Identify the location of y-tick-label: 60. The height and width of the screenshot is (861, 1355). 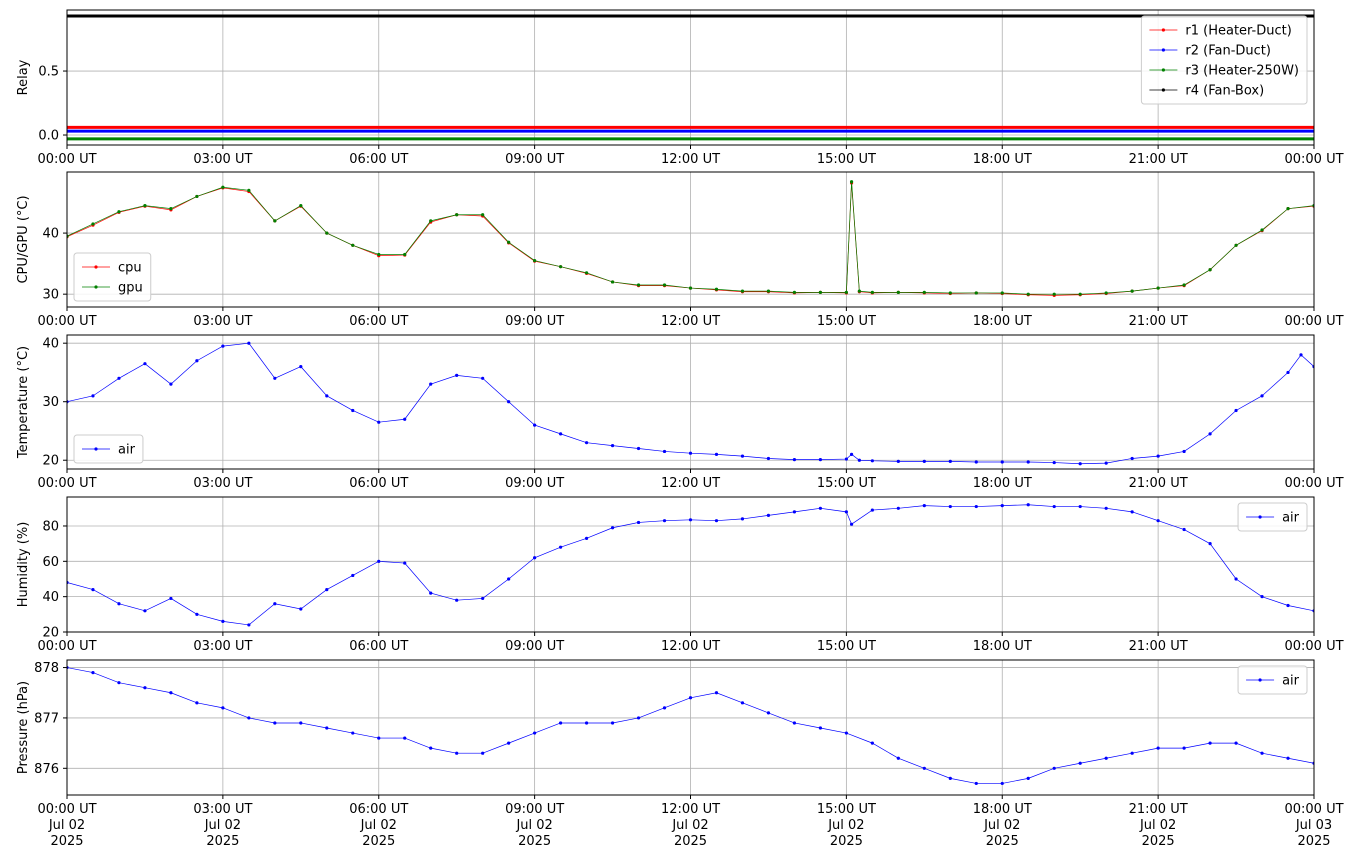
(50, 562).